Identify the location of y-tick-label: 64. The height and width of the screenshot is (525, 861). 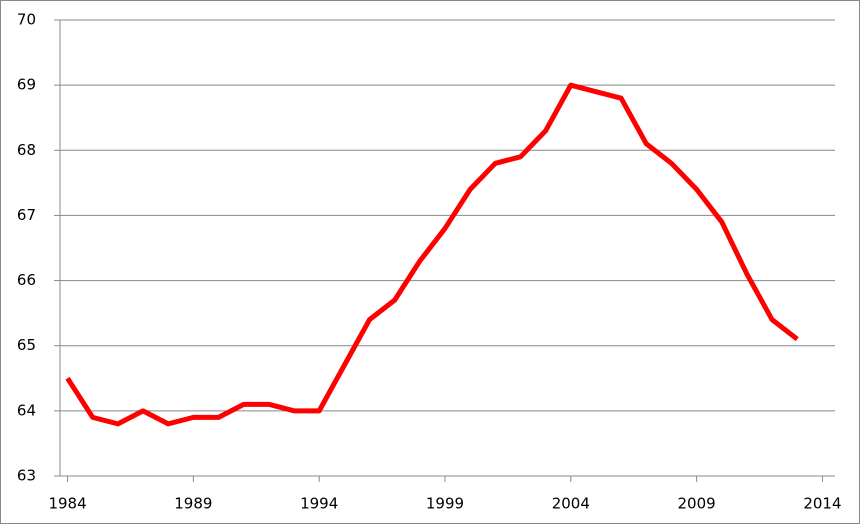
(26, 410).